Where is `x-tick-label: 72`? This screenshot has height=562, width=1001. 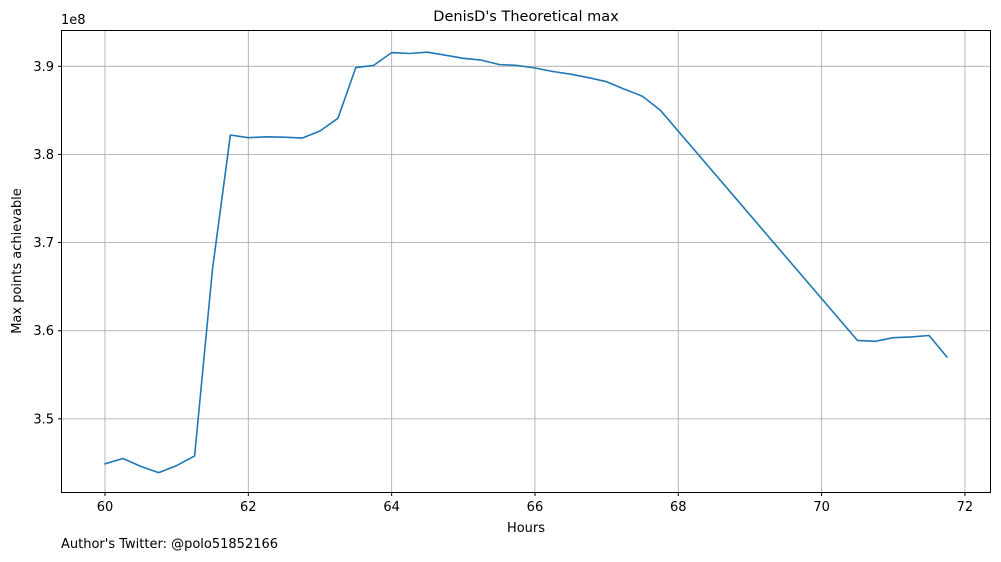 x-tick-label: 72 is located at coordinates (965, 507).